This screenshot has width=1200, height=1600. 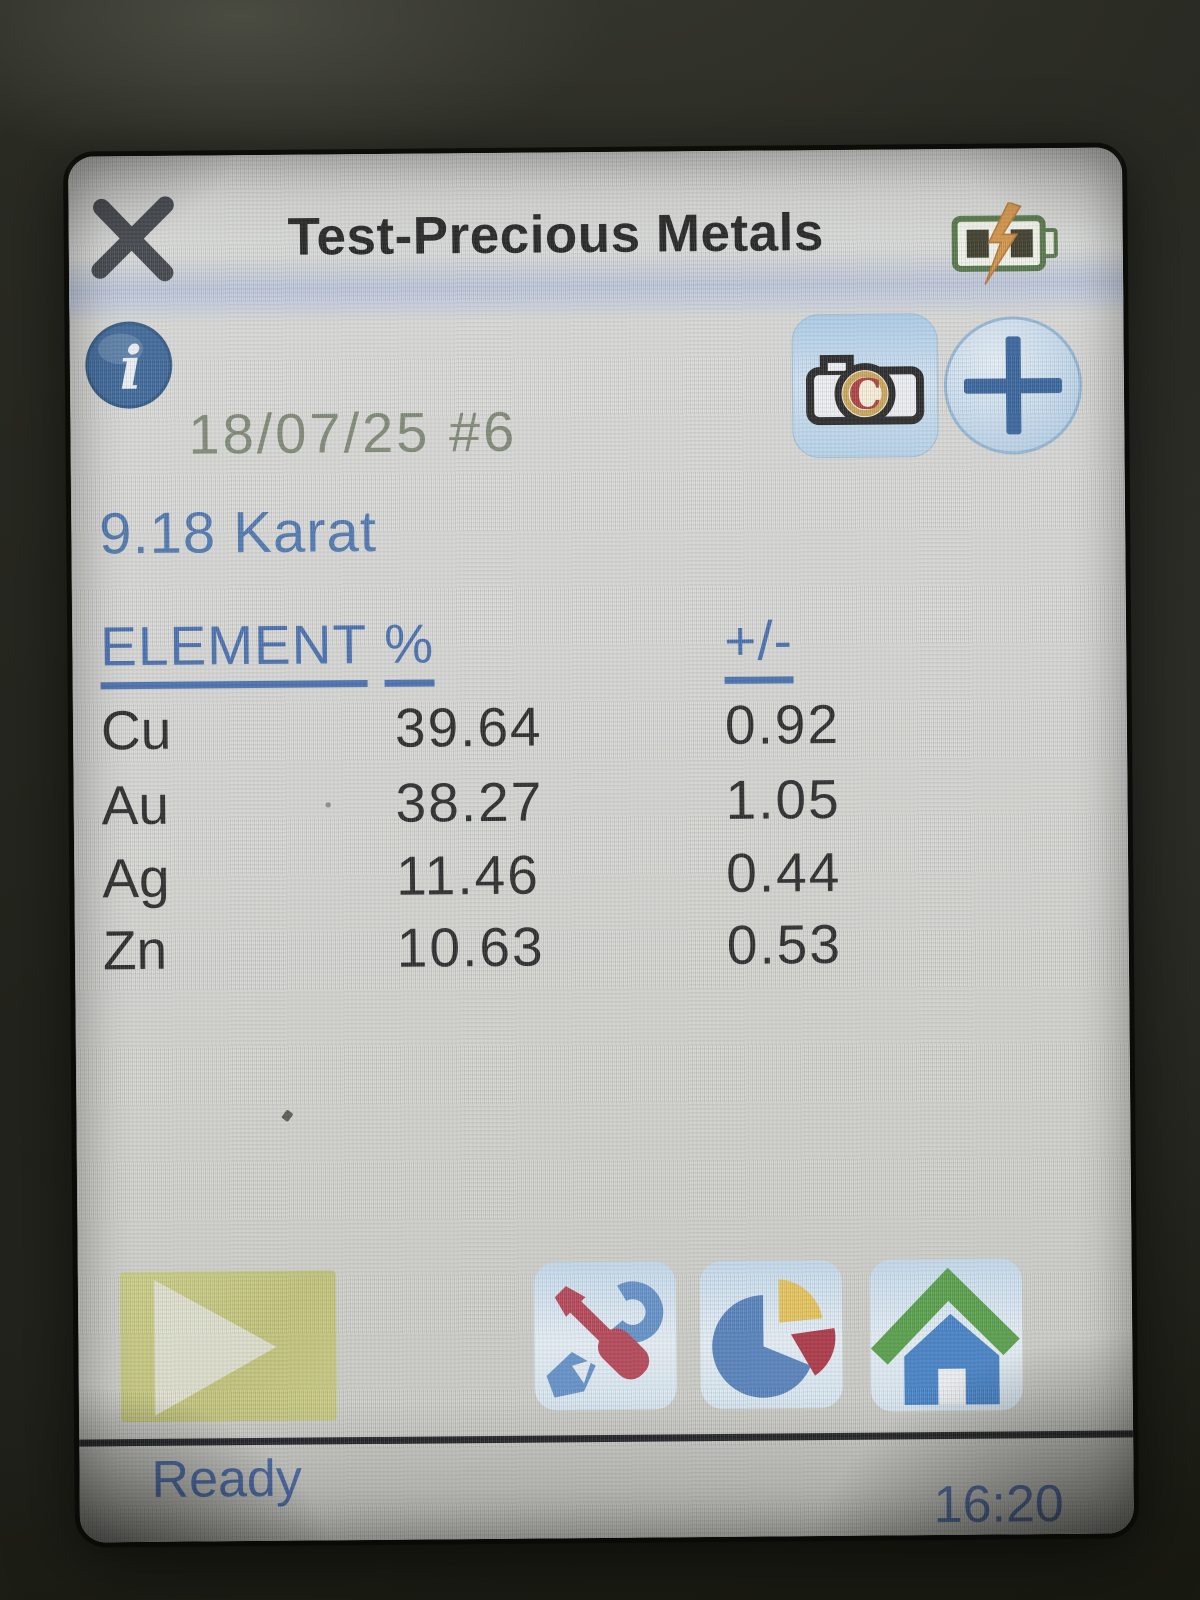 What do you see at coordinates (600, 730) in the screenshot?
I see `table-row: Cu 39.64 0.92` at bounding box center [600, 730].